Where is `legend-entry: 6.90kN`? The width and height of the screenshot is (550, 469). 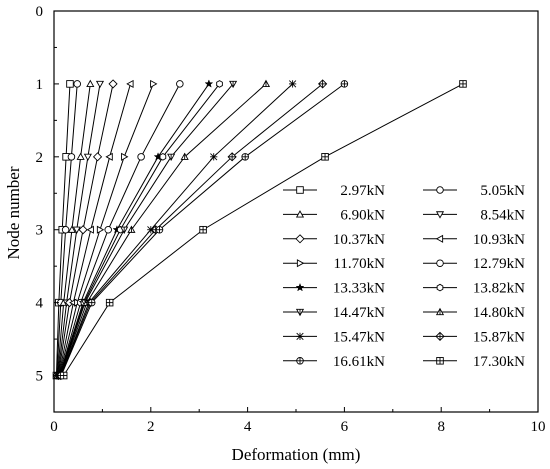 legend-entry: 6.90kN is located at coordinates (334, 215).